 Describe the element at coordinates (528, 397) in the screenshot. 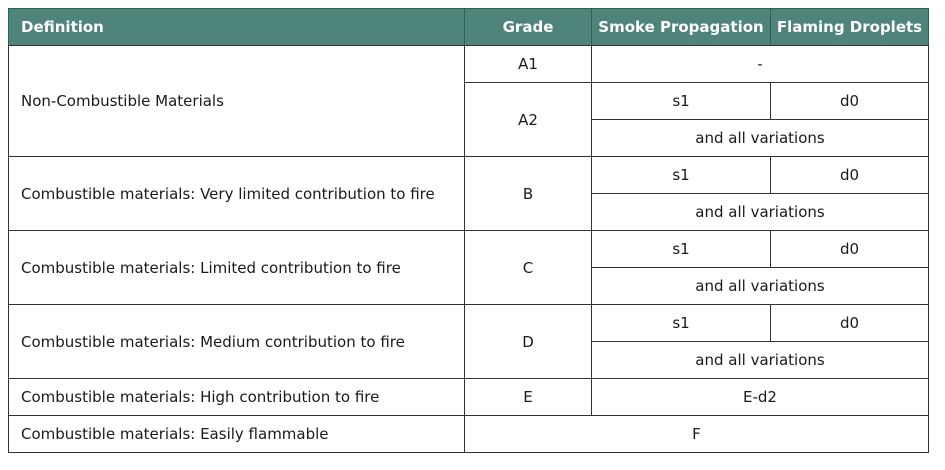

I see `grade-cell: E` at that location.